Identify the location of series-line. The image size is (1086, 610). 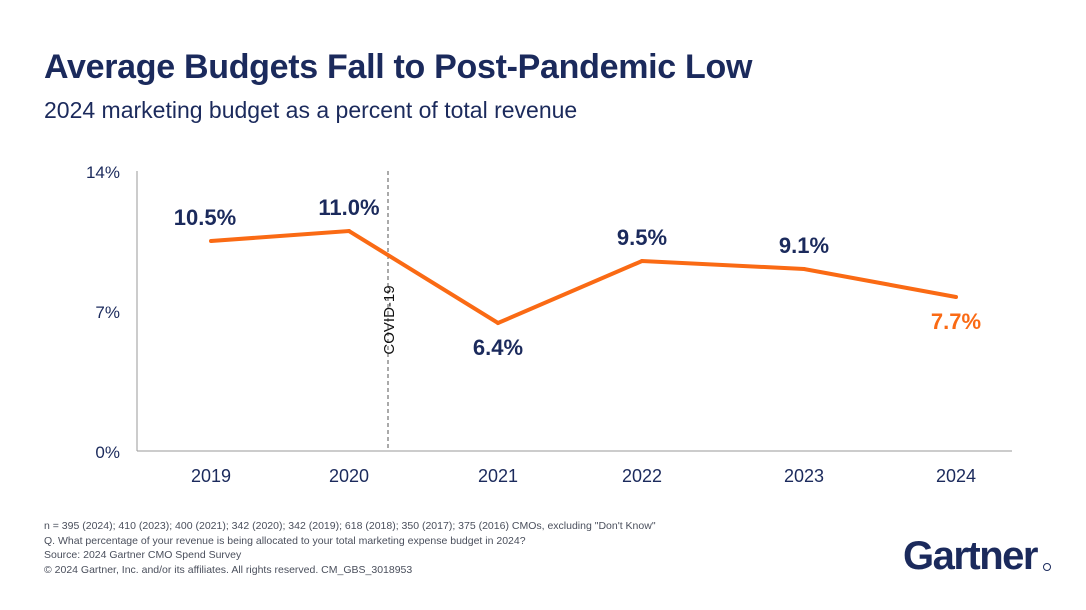
(583, 277).